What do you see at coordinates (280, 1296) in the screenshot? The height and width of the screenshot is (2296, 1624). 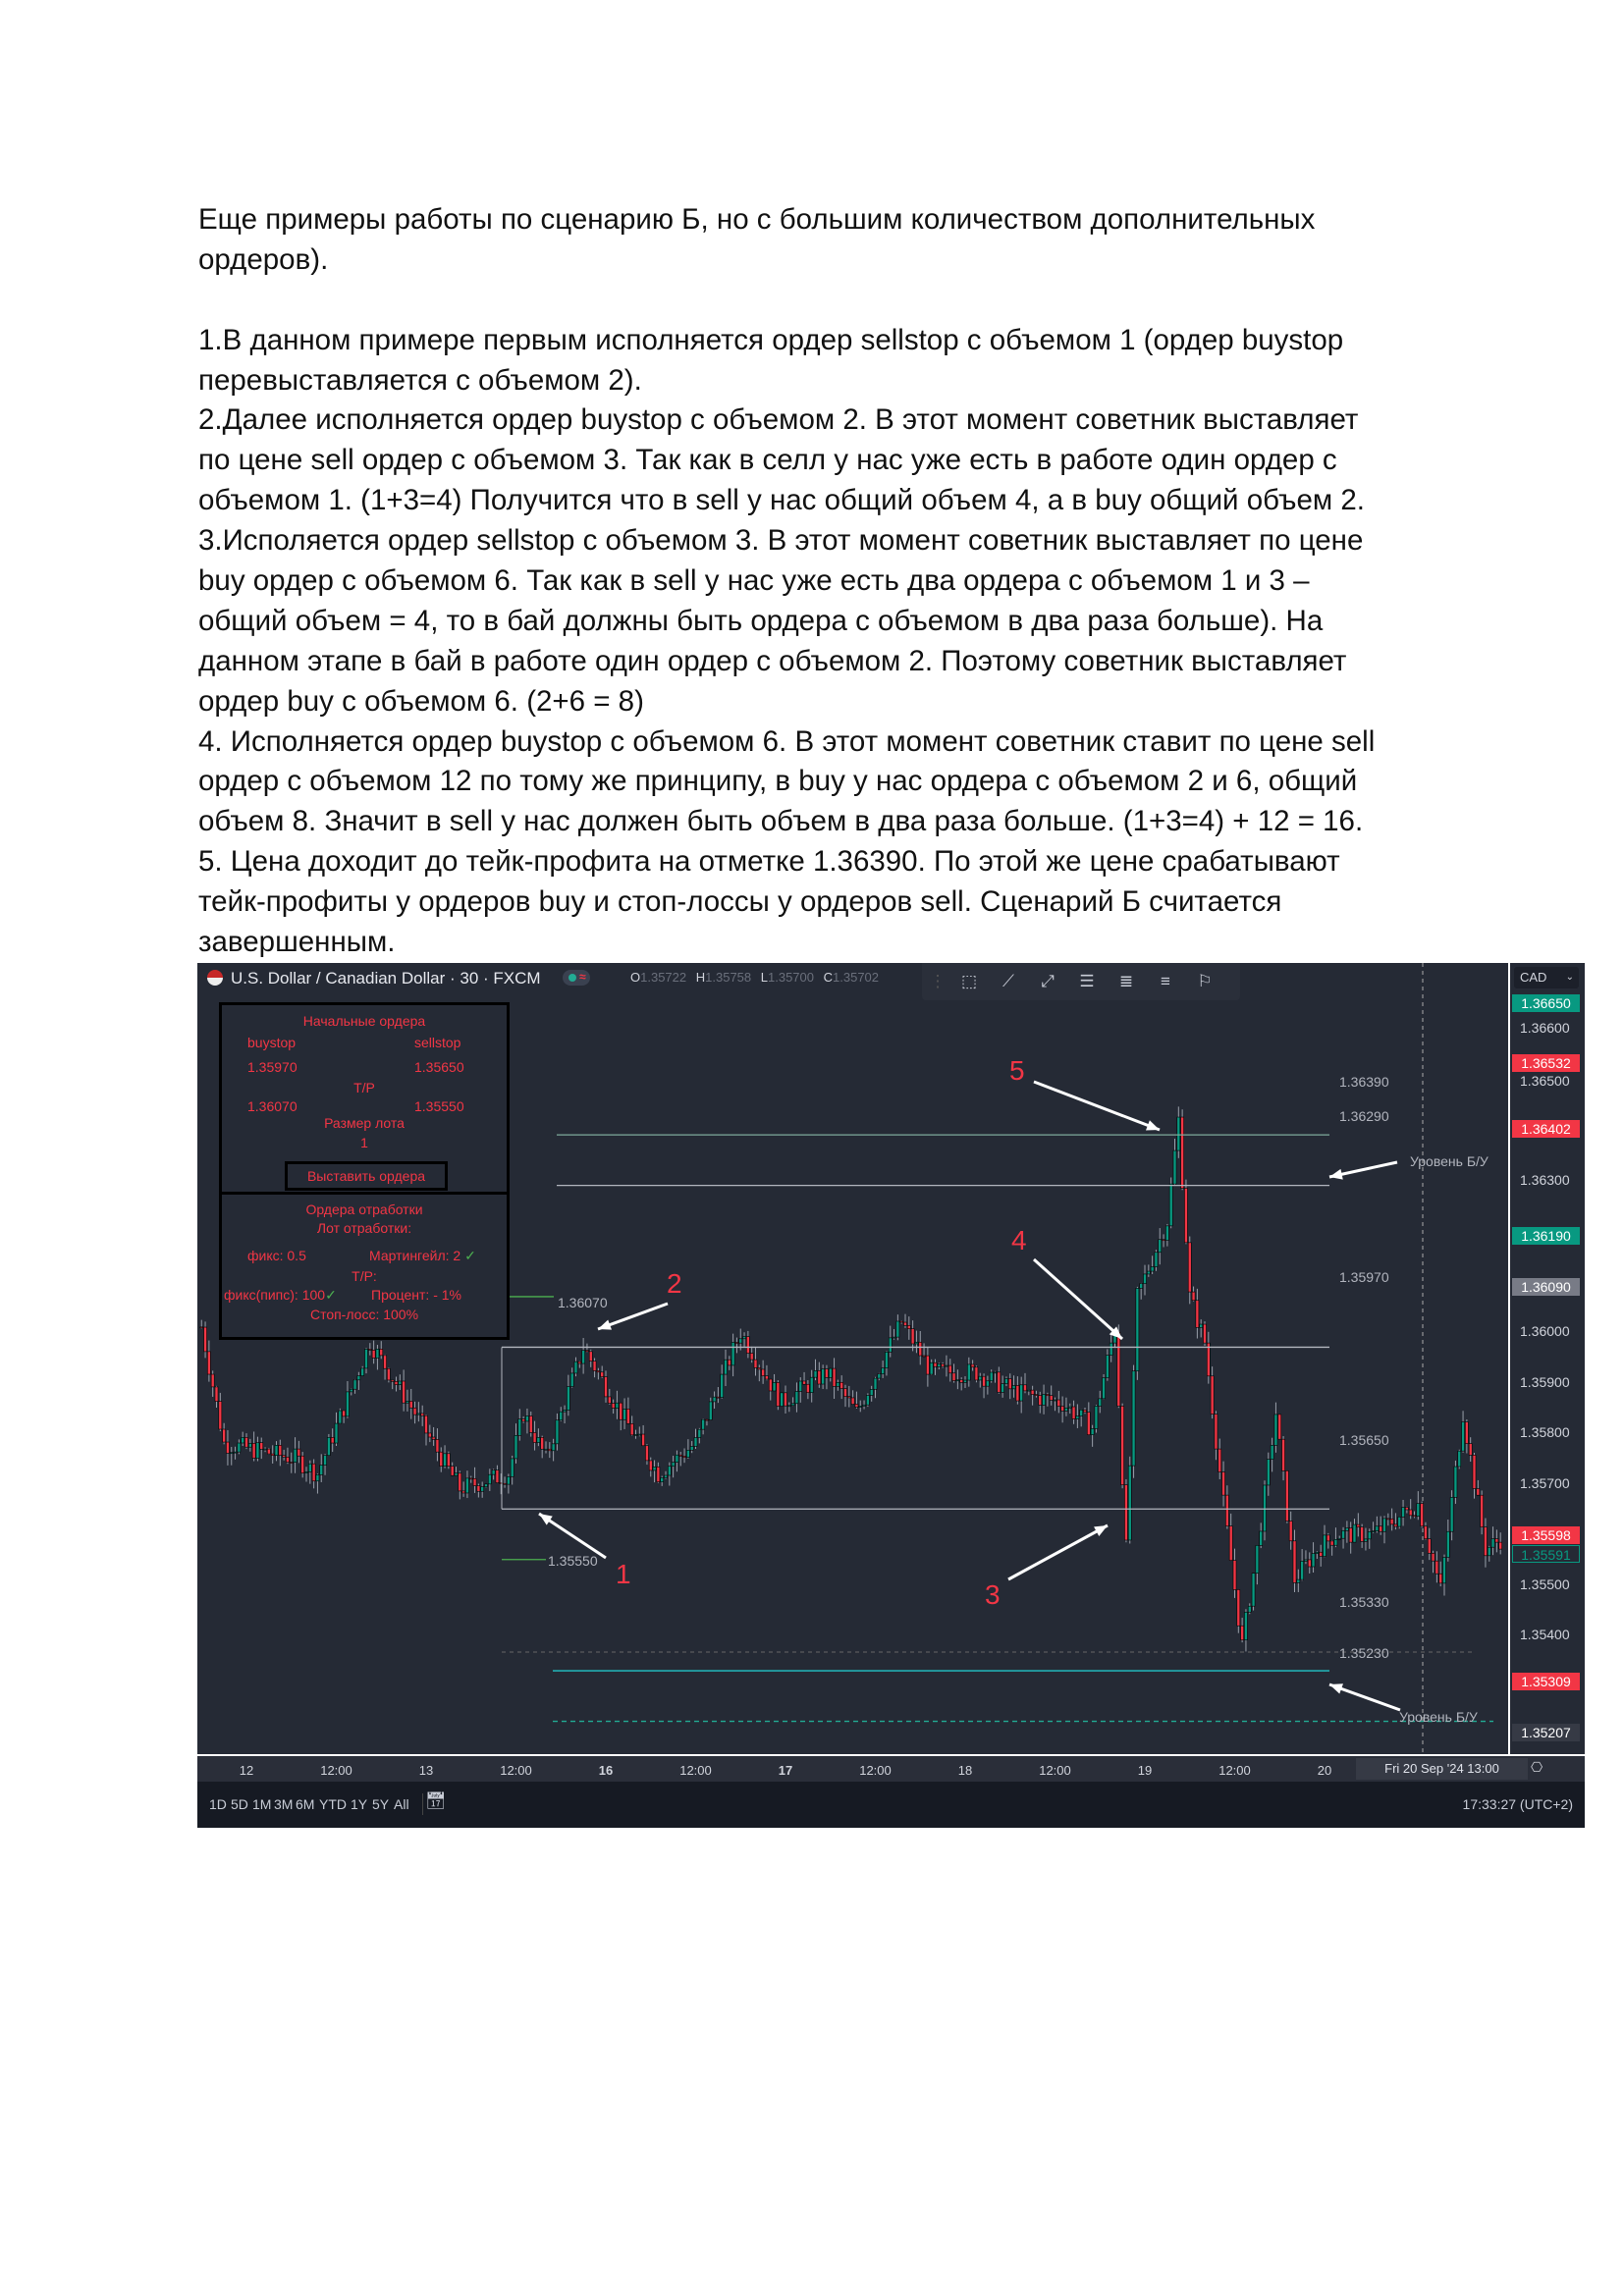 I see `fix-pips-option: фикс(пипс): 100✓` at bounding box center [280, 1296].